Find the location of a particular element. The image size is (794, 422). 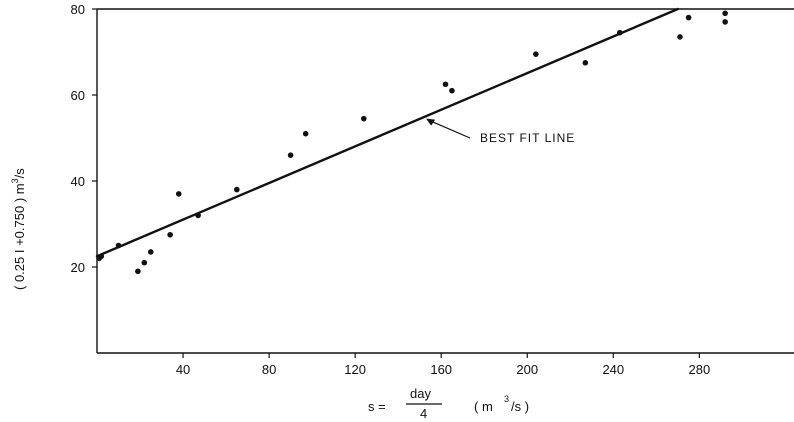

x-label-denominator: 4 is located at coordinates (423, 413).